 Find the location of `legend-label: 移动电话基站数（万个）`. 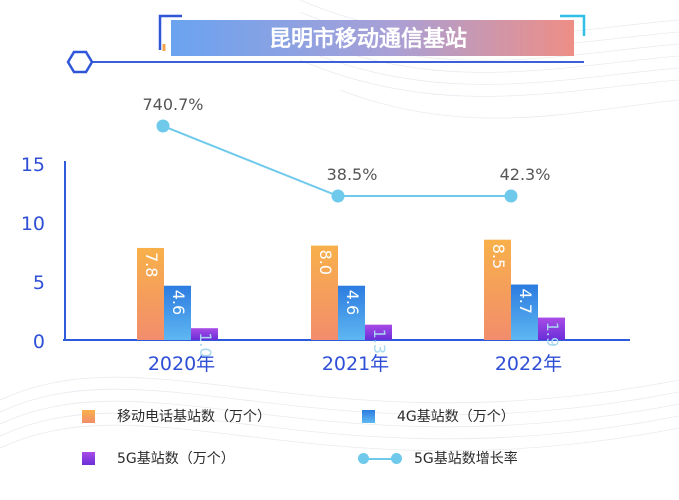

legend-label: 移动电话基站数（万个） is located at coordinates (194, 417).